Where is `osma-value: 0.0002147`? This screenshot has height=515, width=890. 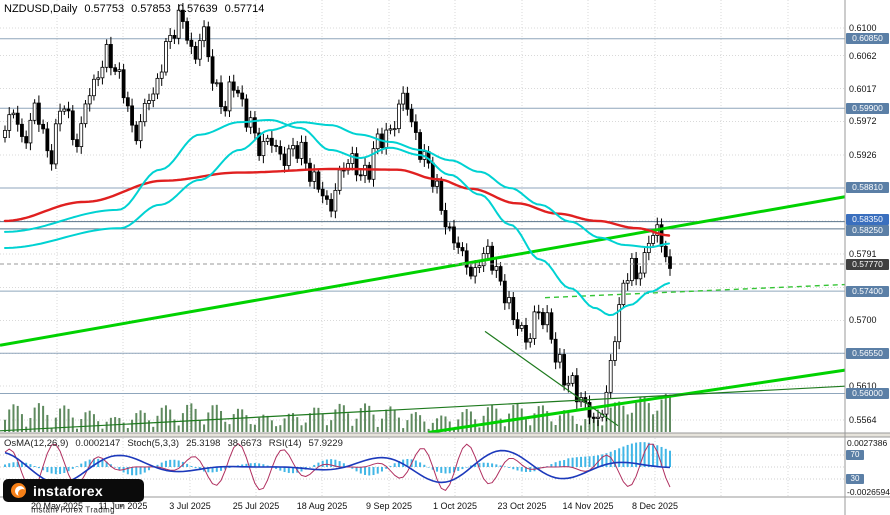 osma-value: 0.0002147 is located at coordinates (98, 443).